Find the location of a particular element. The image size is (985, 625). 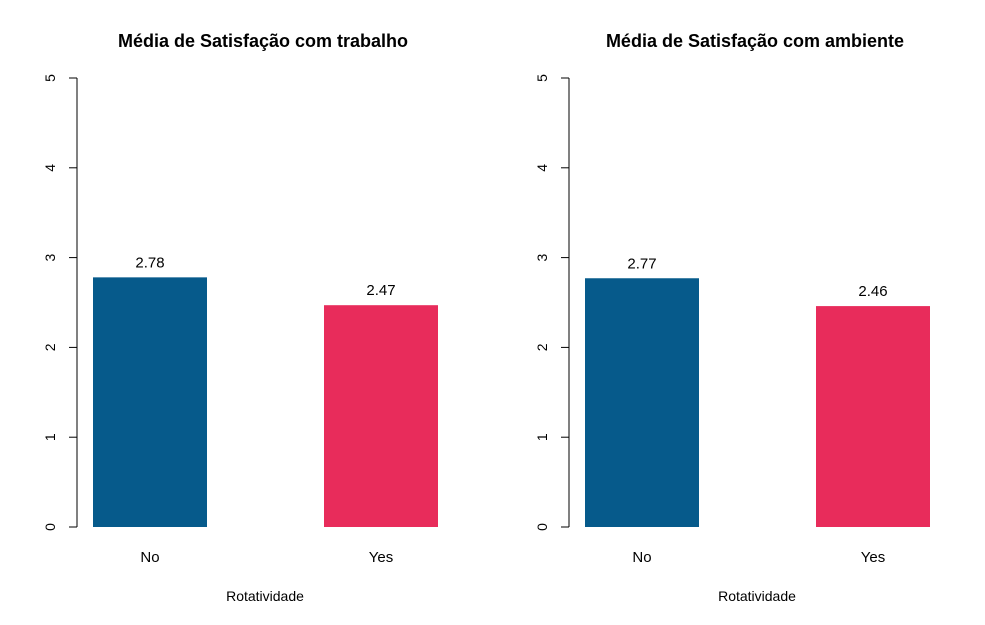

chart-title: Média de Satisfação com ambiente is located at coordinates (755, 41).